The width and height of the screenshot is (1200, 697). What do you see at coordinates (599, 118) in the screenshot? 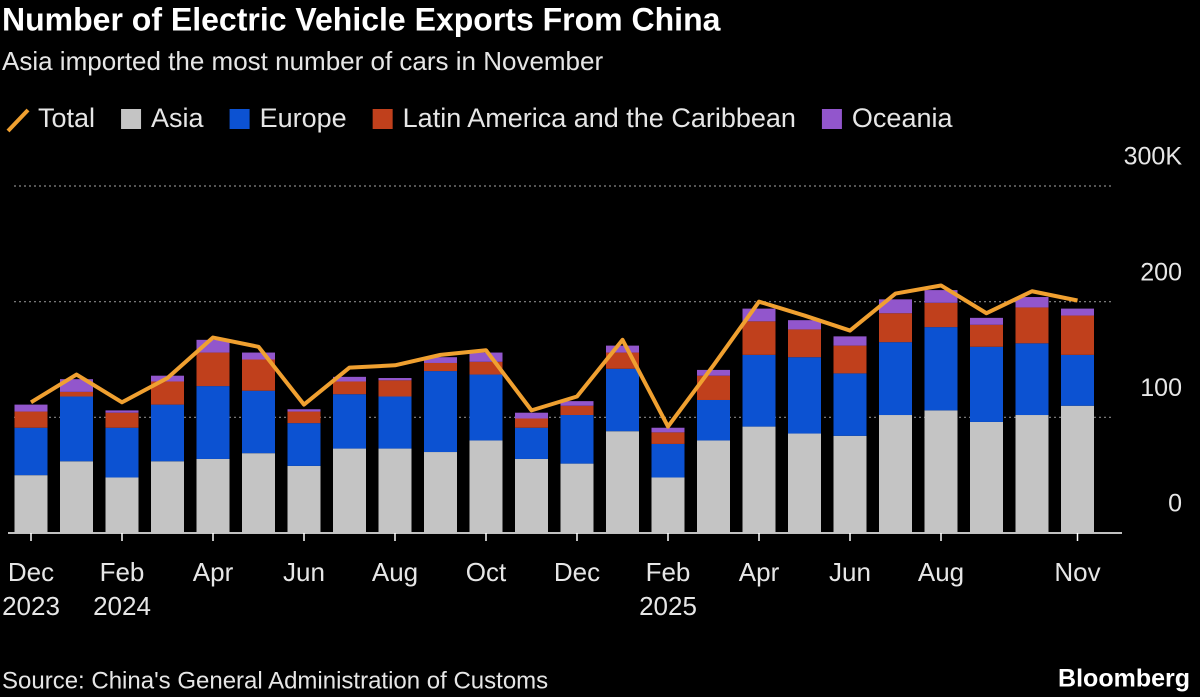
I see `legend-label: Latin America and the Caribbean` at bounding box center [599, 118].